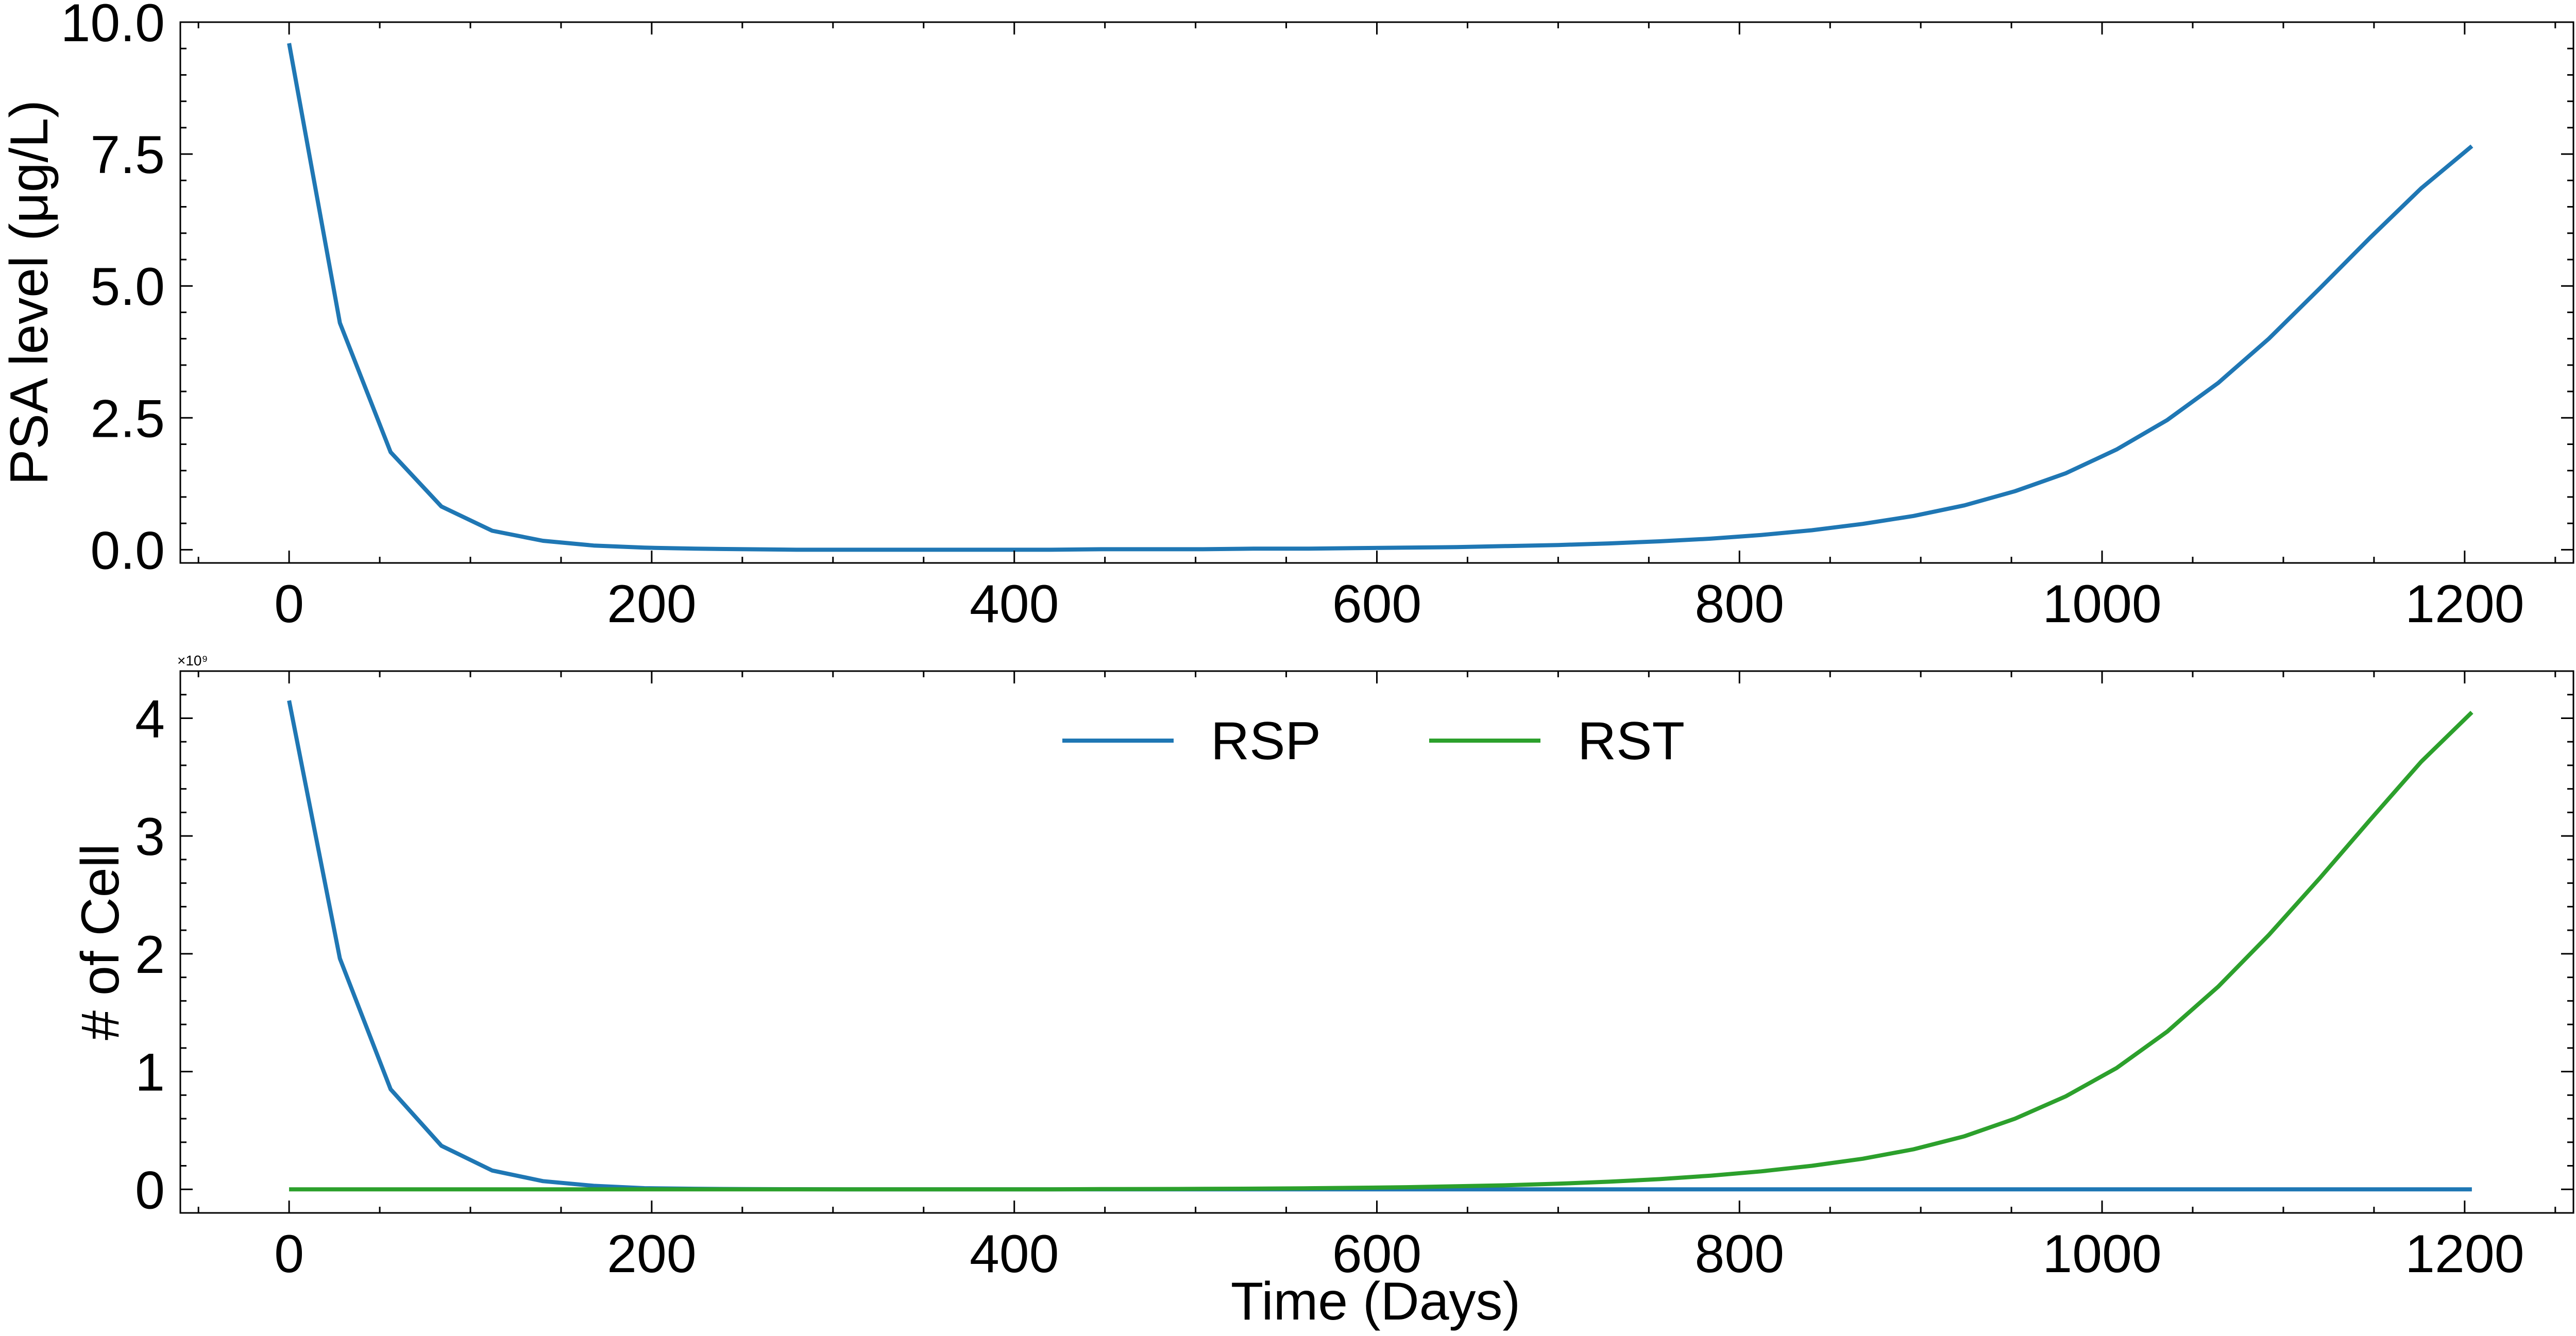  I want to click on psa-y-axis-label: PSA level (μg/L), so click(29, 292).